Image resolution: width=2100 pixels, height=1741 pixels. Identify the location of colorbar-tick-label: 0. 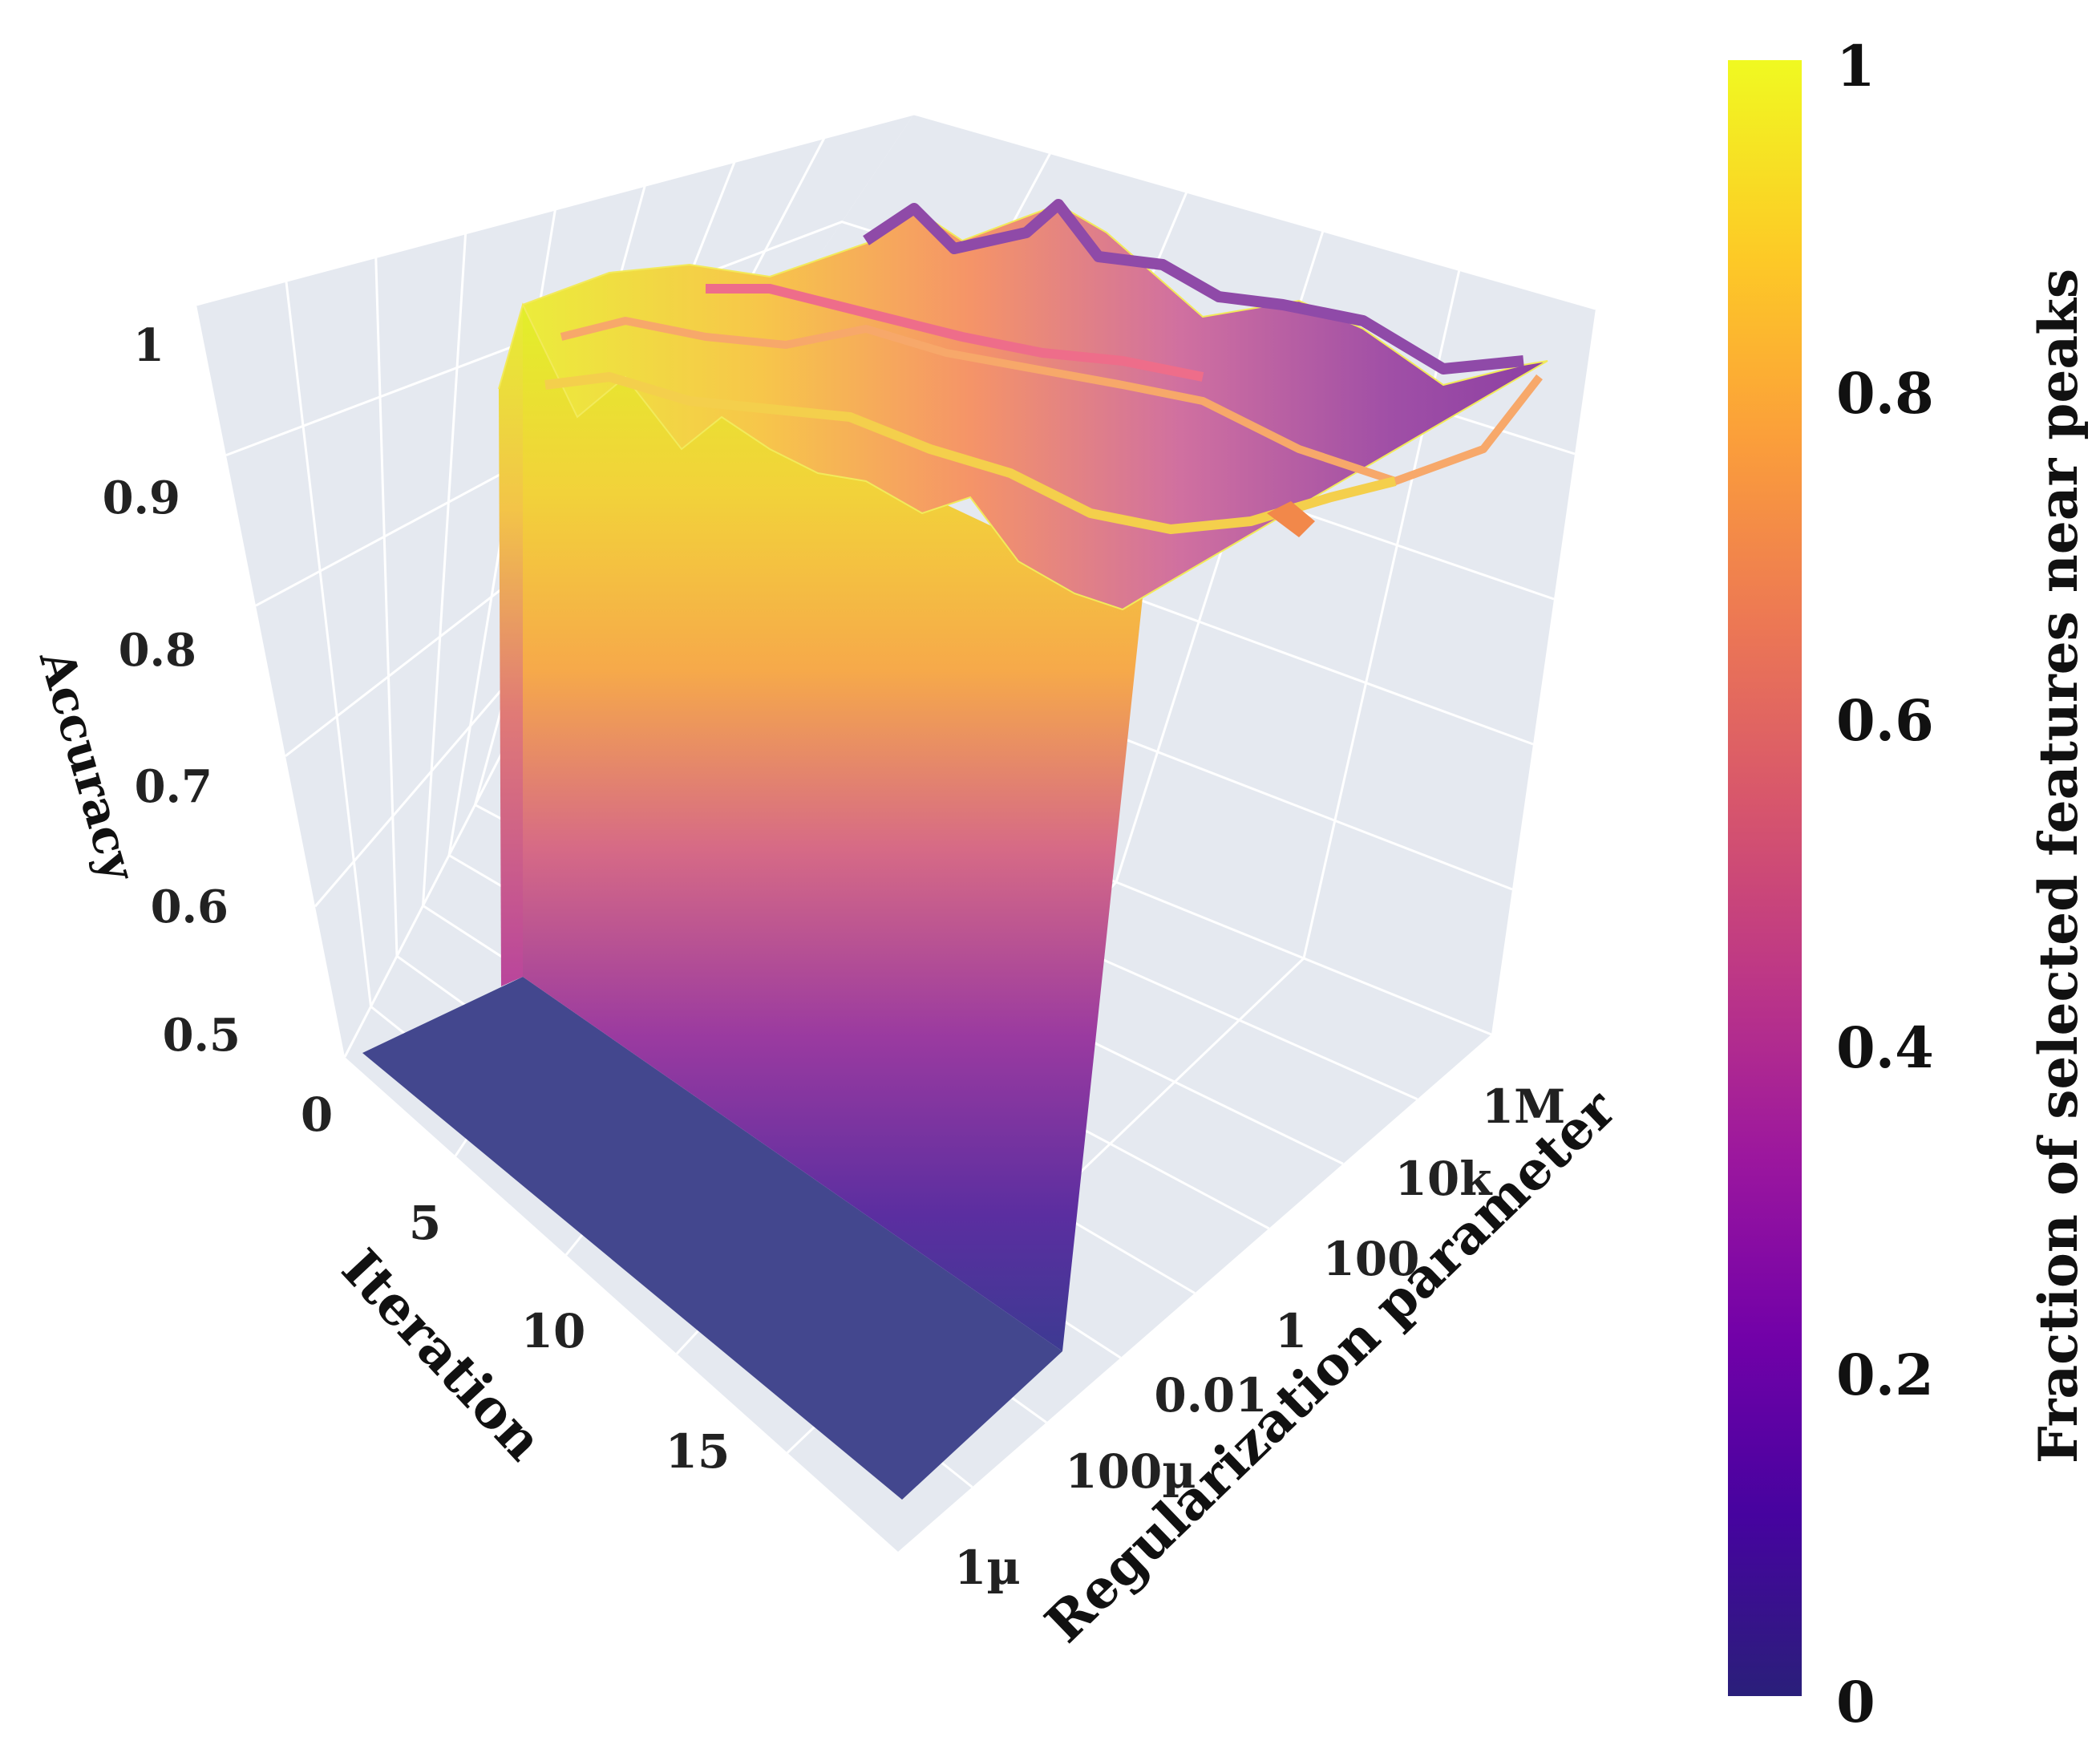
(1856, 1702).